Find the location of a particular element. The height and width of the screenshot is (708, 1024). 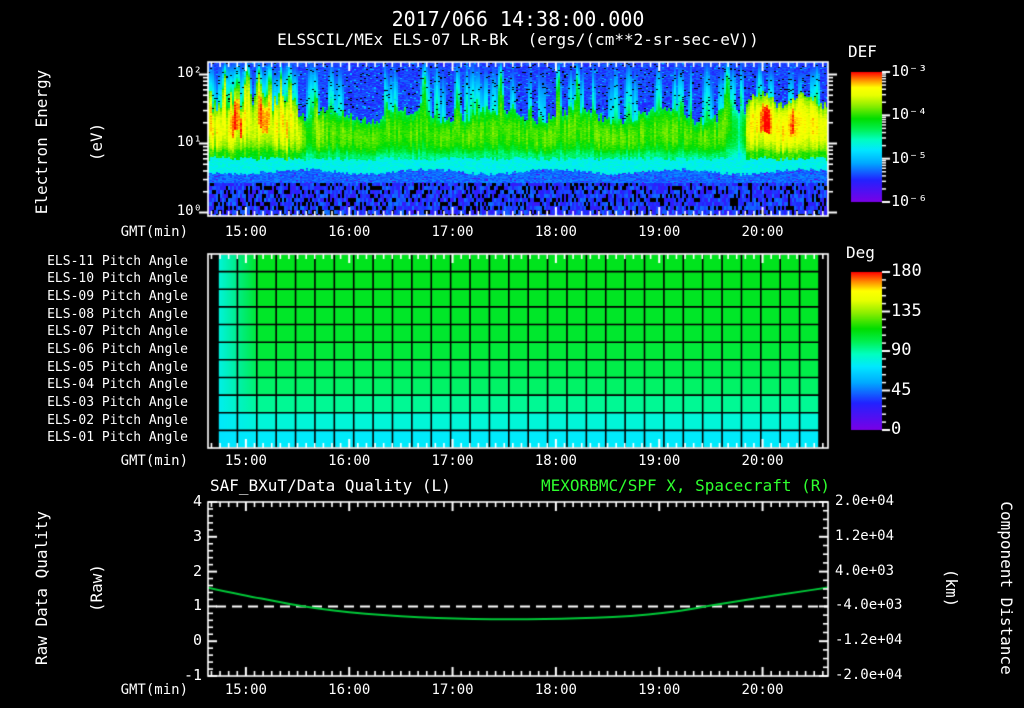

distance-ytick-label: 4.0e+03 is located at coordinates (865, 570).